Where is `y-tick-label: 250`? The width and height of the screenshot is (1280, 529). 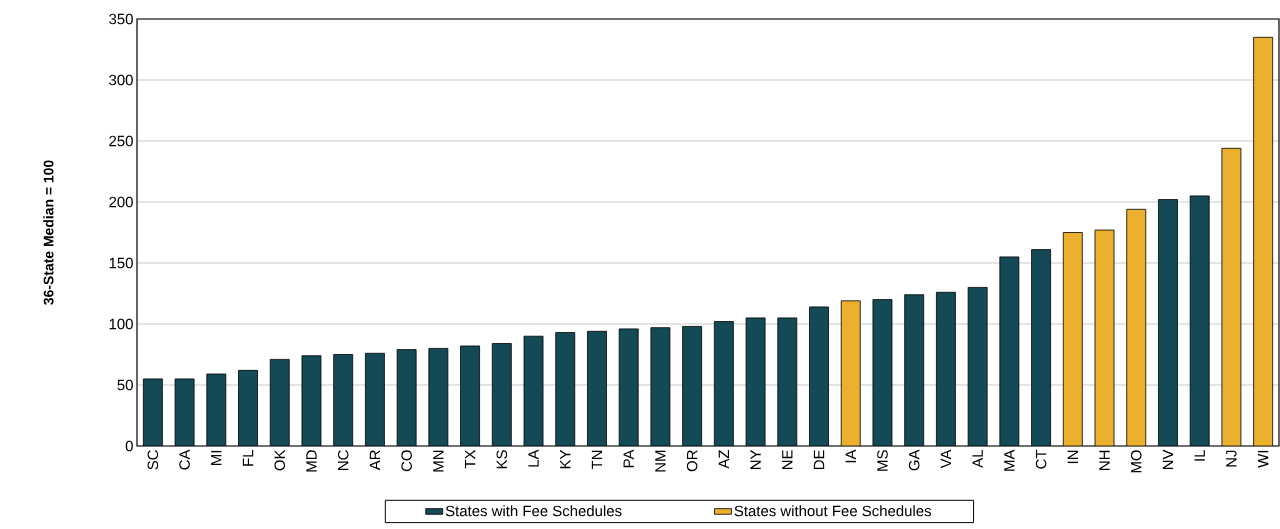 y-tick-label: 250 is located at coordinates (121, 141).